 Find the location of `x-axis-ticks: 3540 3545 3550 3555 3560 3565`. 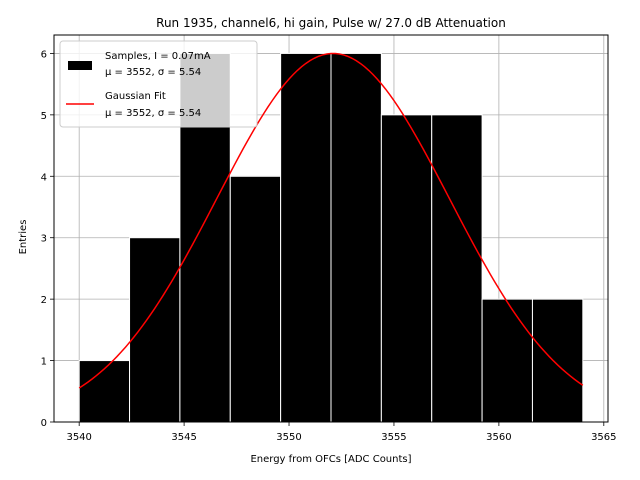

x-axis-ticks: 3540 3545 3550 3555 3560 3565 is located at coordinates (341, 432).